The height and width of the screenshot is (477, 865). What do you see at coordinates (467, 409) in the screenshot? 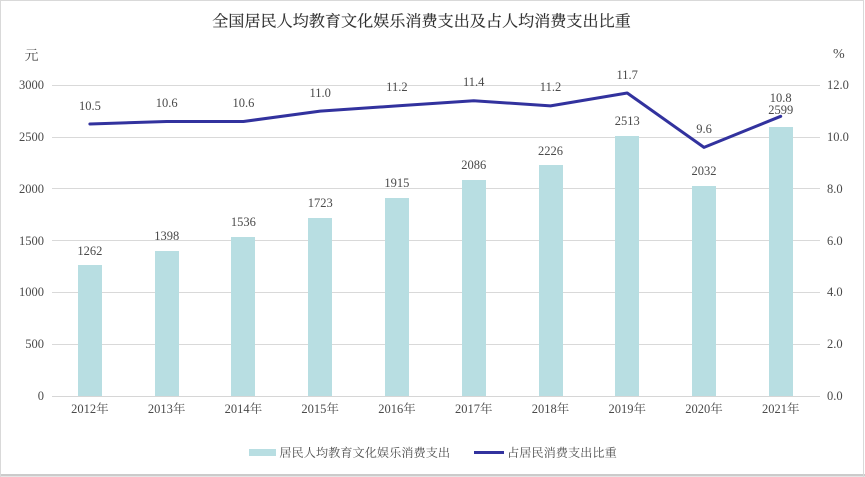
I see `svg-text: 2017` at bounding box center [467, 409].